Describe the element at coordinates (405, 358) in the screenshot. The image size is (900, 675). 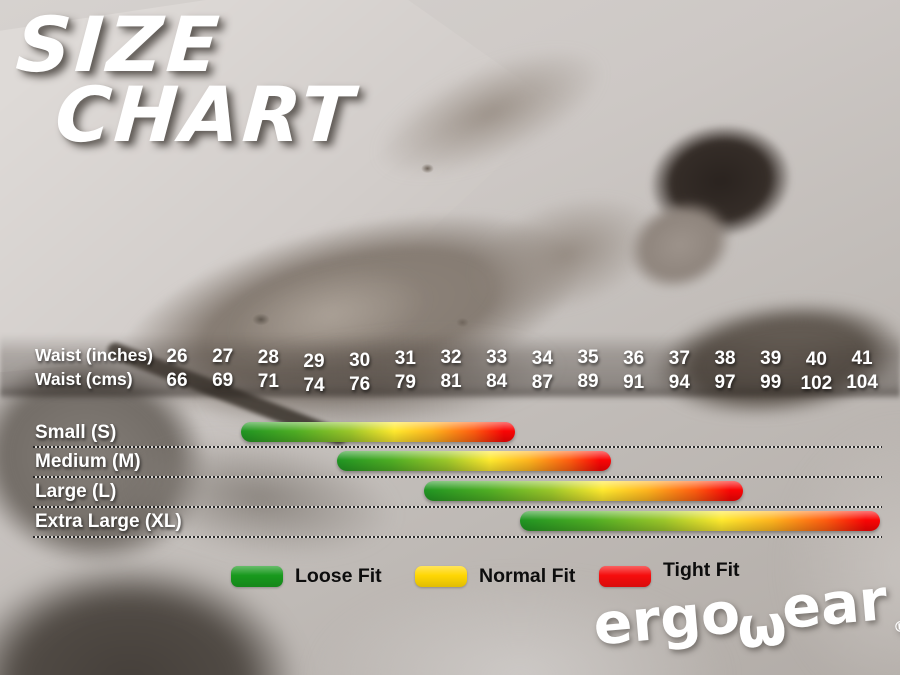
I see `waist-inches-value: 31` at that location.